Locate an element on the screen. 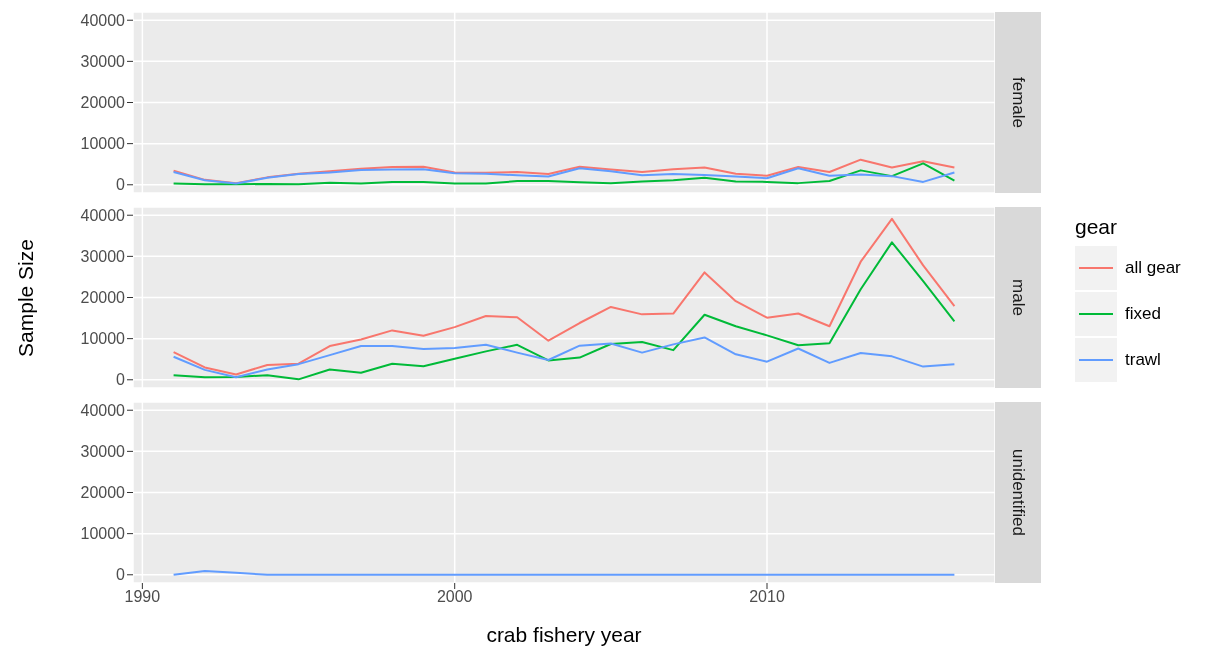  x-tick-label: 1990 is located at coordinates (142, 597).